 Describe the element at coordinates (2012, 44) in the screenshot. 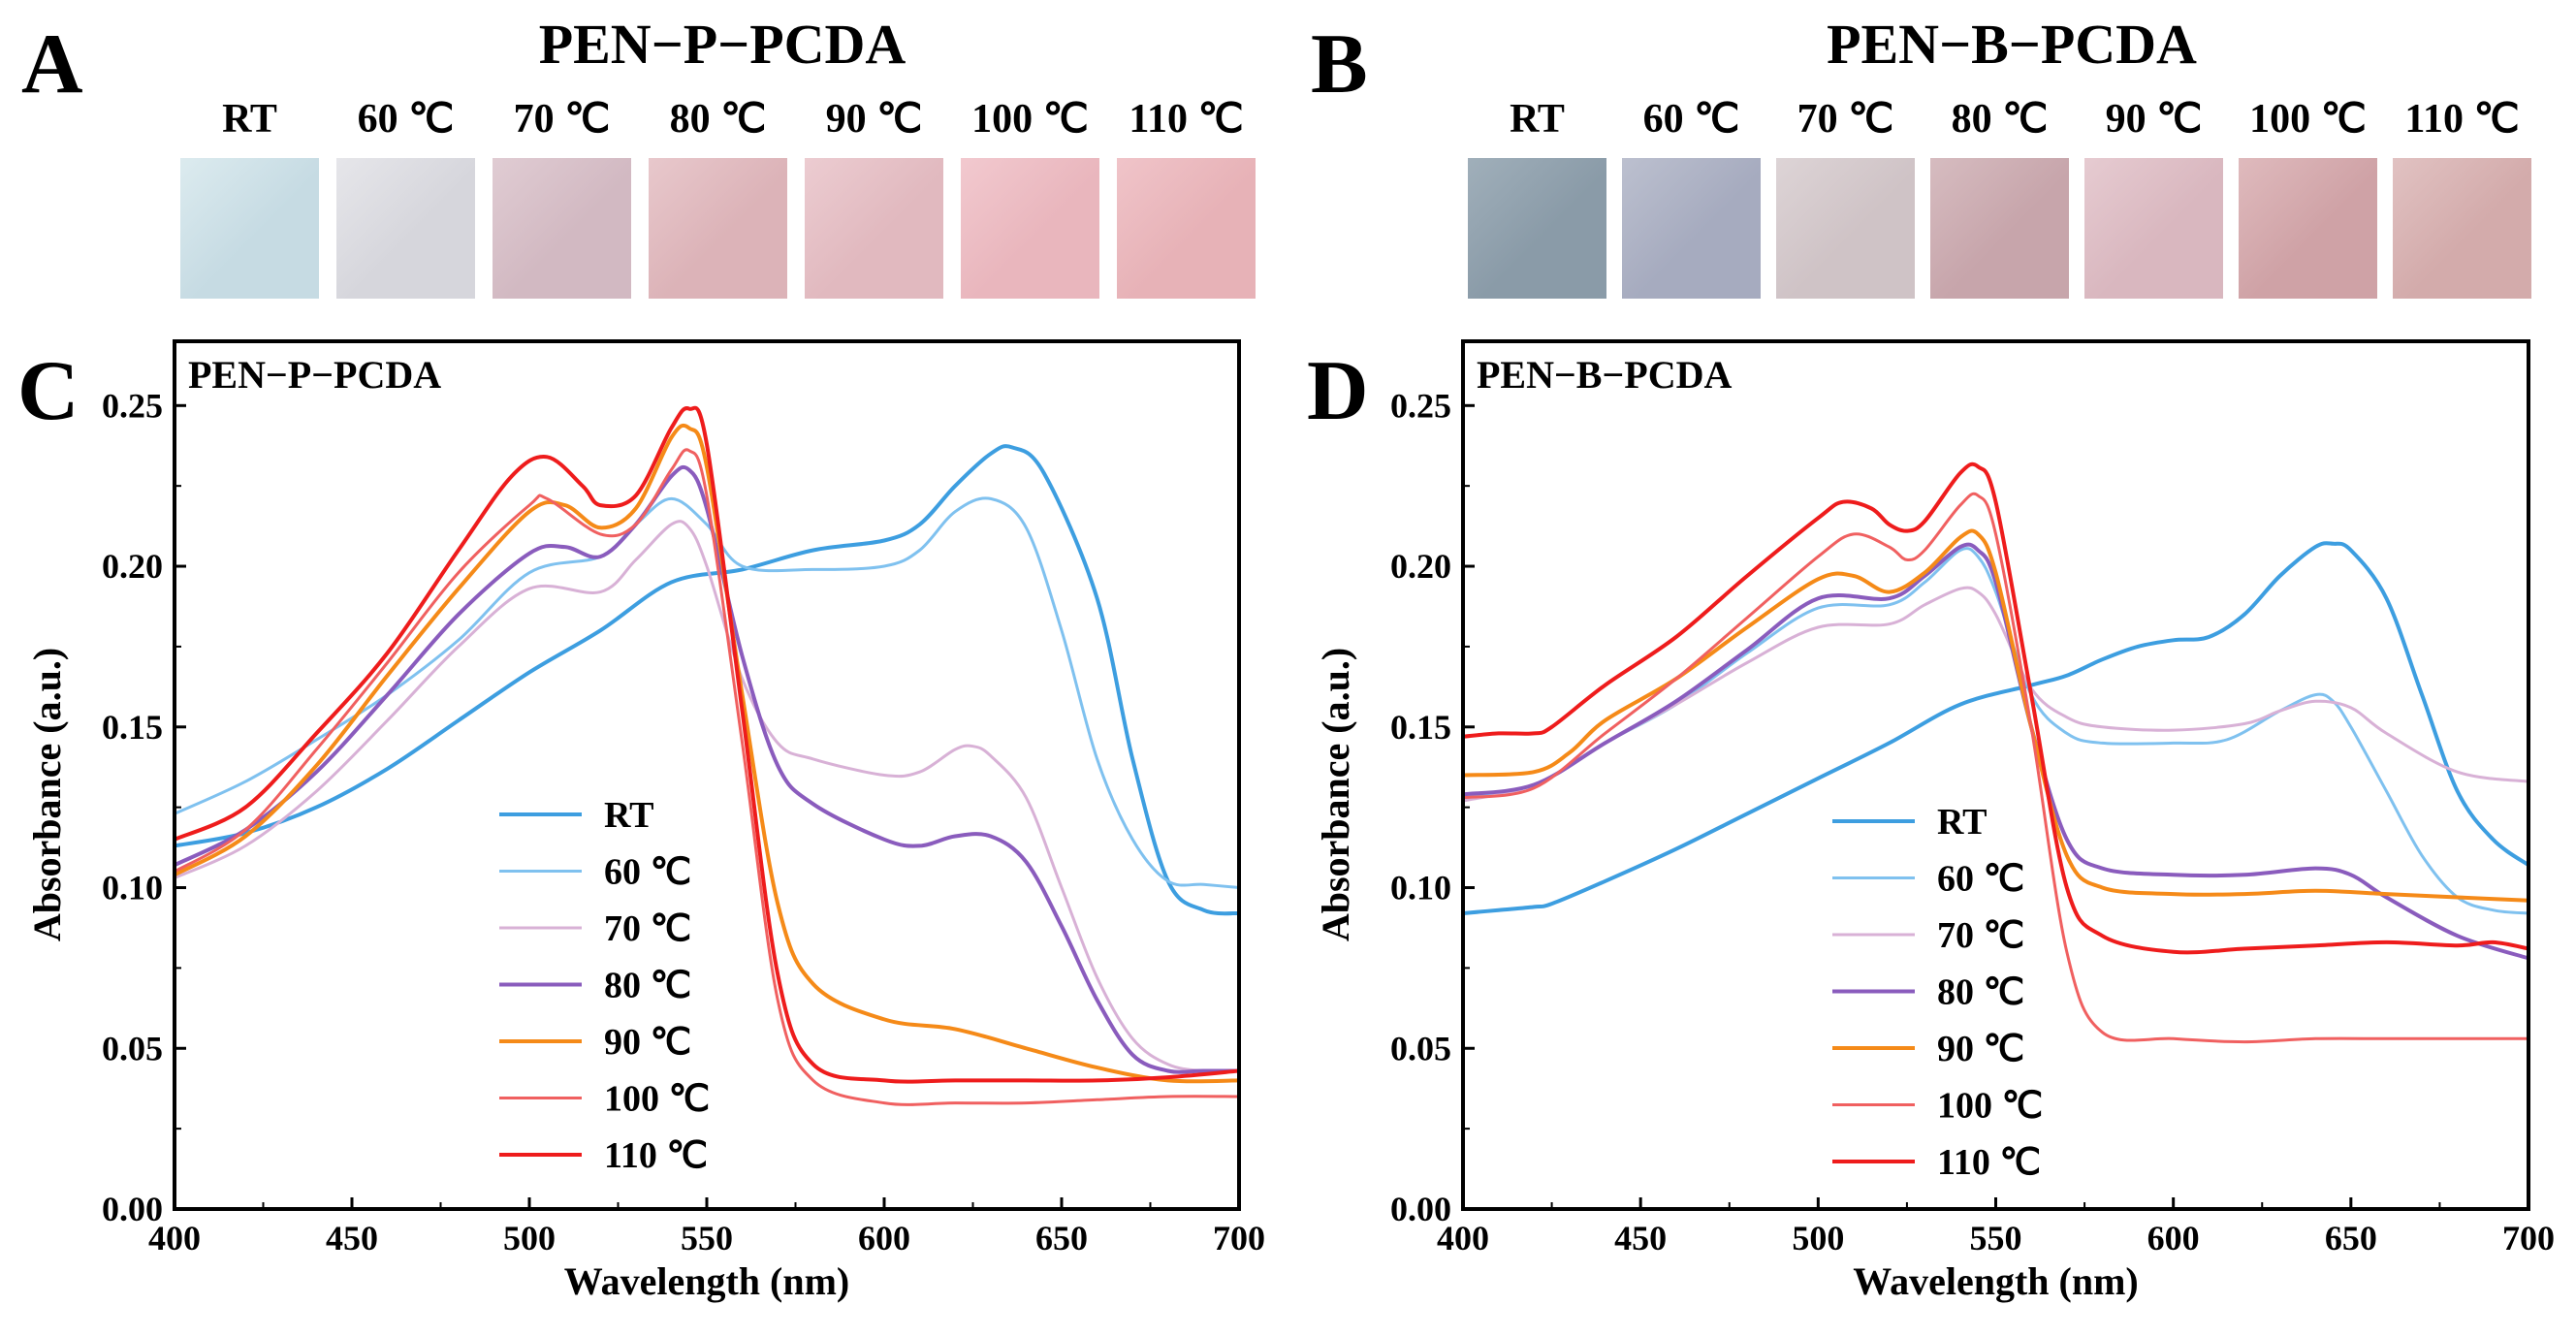

I see `panel-b-title: PEN−B−PCDA` at that location.